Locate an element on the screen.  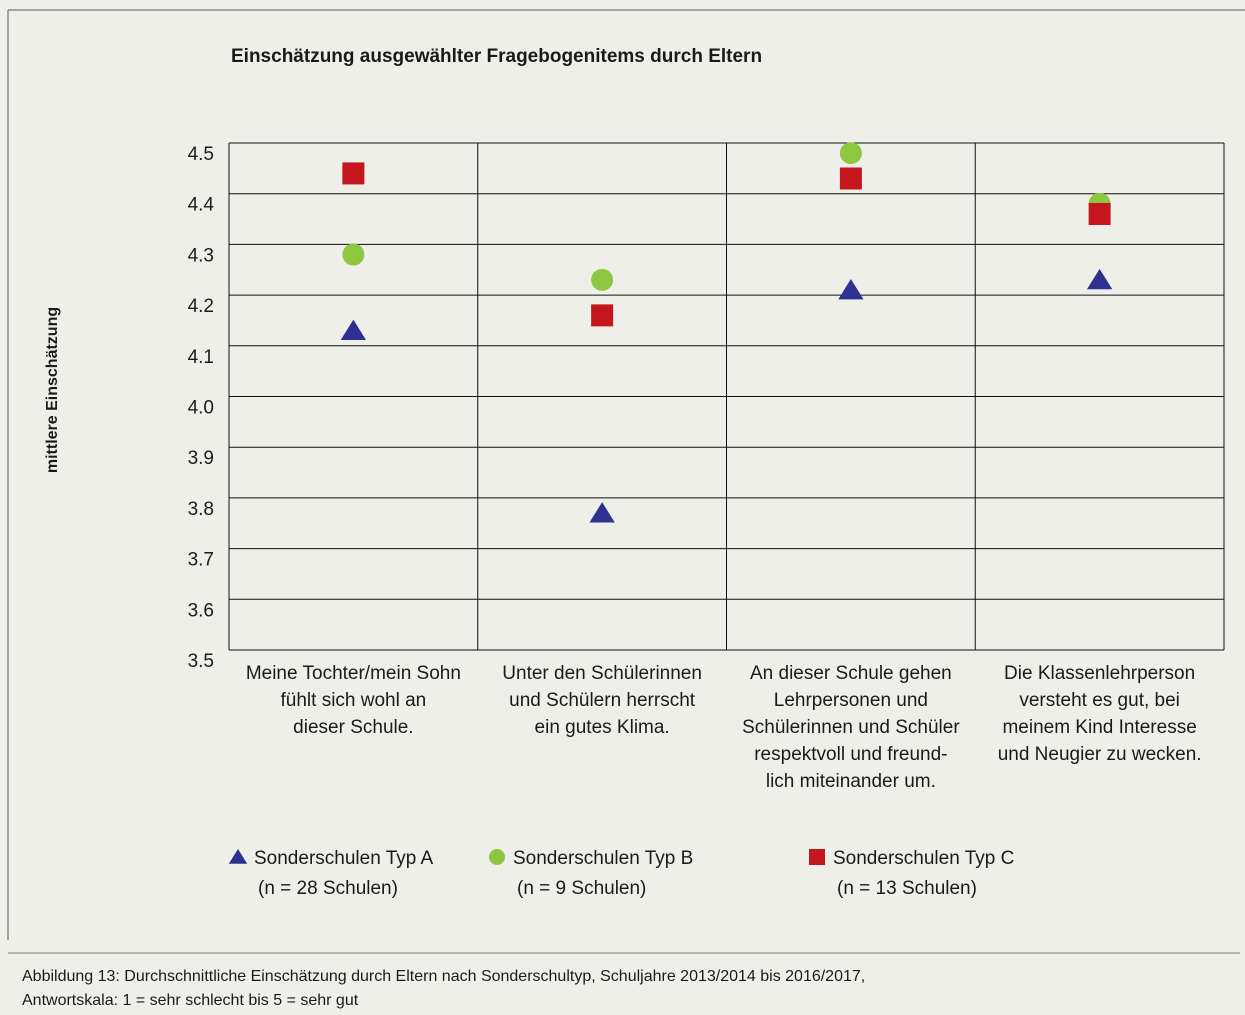
y-tick-label: 3.7 is located at coordinates (201, 560).